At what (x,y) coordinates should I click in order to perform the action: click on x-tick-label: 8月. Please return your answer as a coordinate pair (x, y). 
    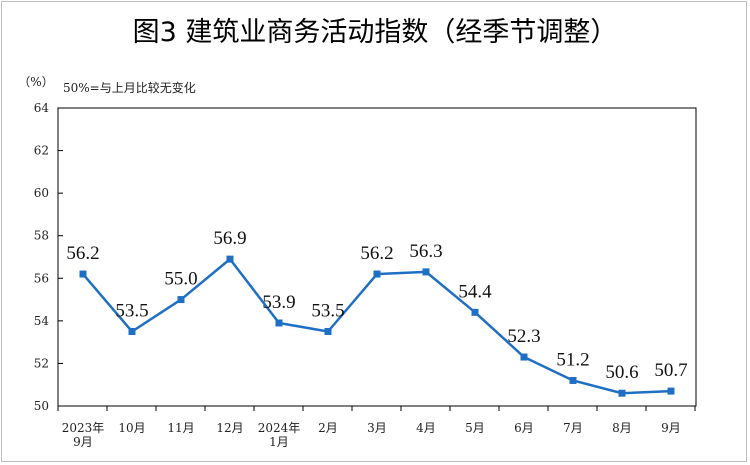
    Looking at the image, I should click on (622, 428).